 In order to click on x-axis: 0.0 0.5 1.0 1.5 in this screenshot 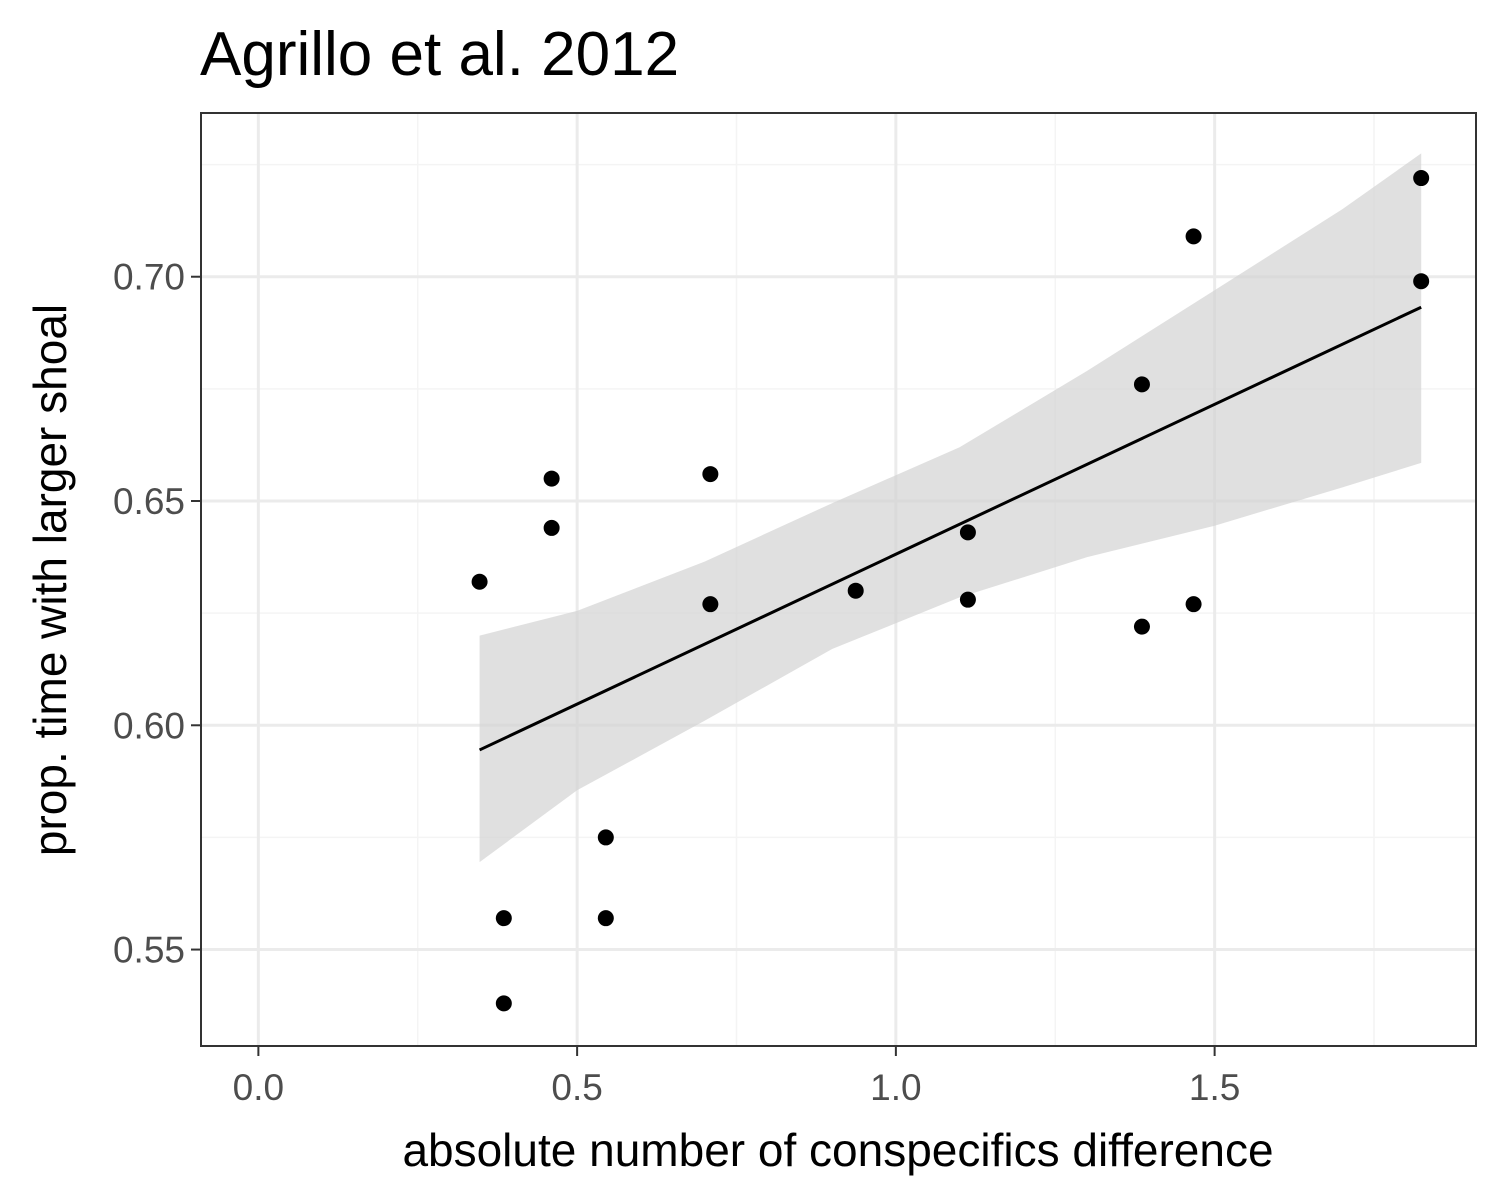, I will do `click(736, 1077)`.